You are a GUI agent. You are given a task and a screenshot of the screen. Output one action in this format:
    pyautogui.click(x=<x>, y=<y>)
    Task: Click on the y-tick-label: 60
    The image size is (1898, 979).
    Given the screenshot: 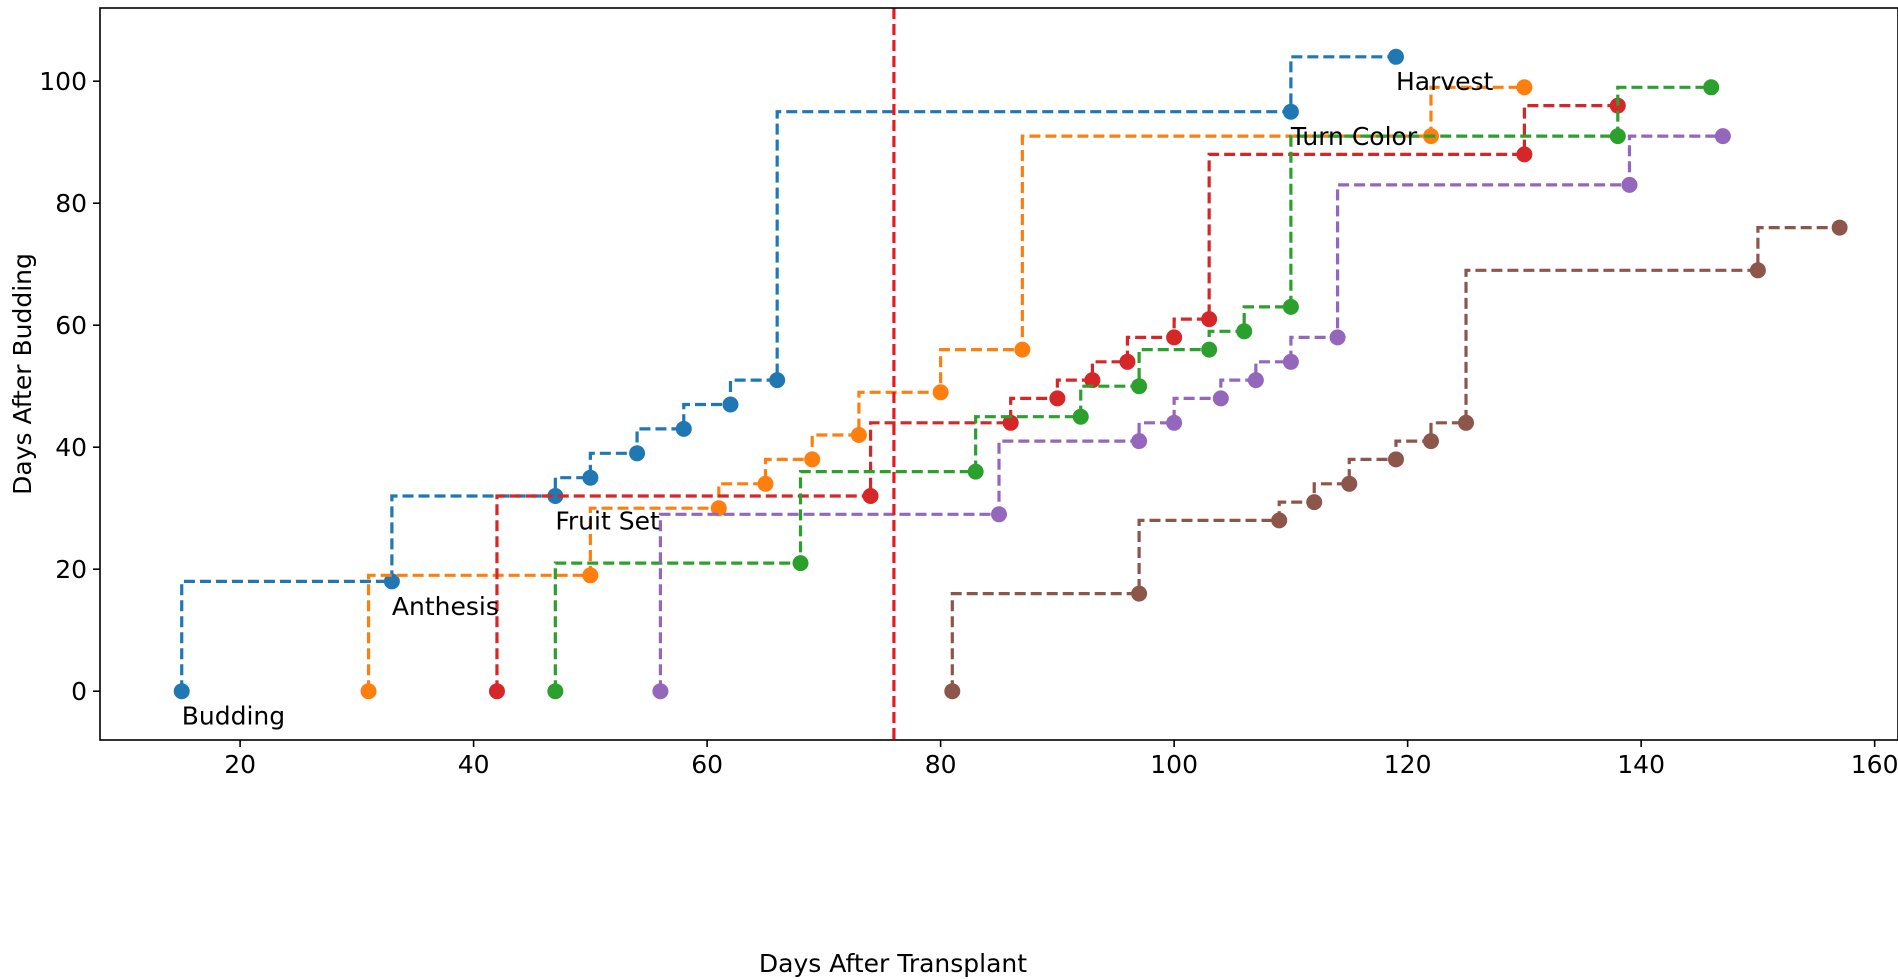 What is the action you would take?
    pyautogui.click(x=71, y=325)
    